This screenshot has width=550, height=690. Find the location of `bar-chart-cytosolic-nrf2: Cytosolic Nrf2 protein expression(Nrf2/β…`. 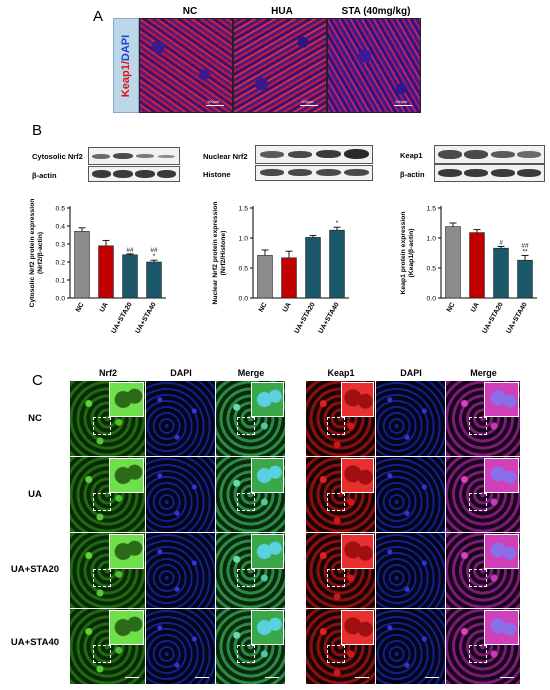

bar-chart-cytosolic-nrf2: Cytosolic Nrf2 protein expression(Nrf2/β… is located at coordinates (97, 267).